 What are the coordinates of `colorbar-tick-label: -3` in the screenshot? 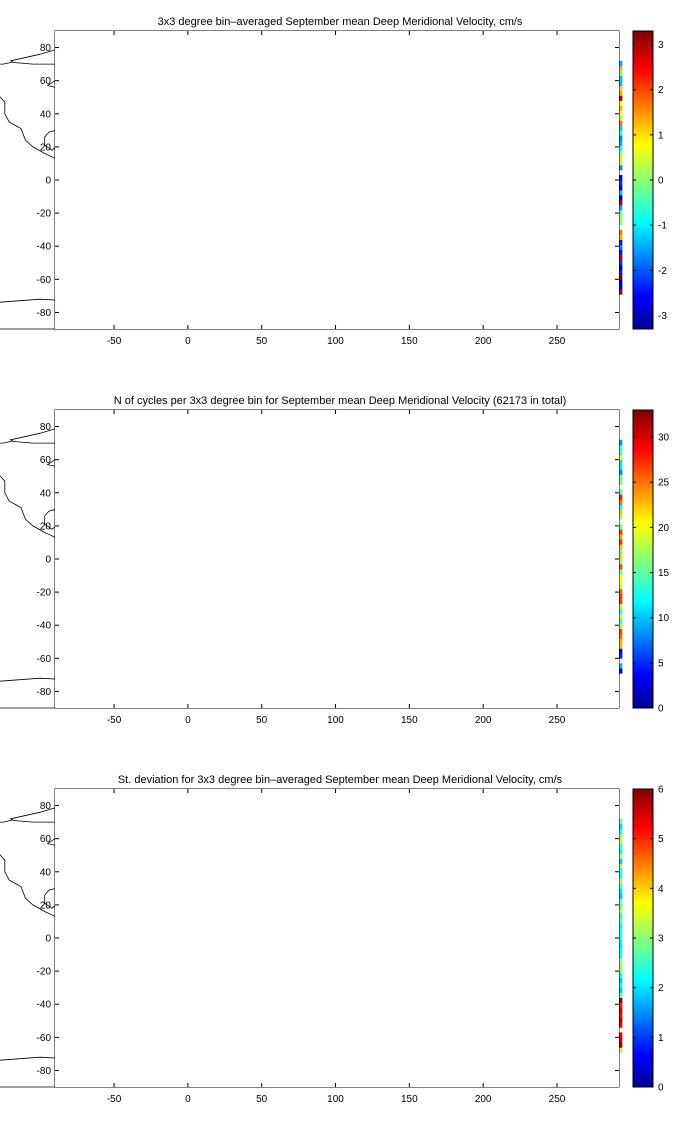 It's located at (662, 316).